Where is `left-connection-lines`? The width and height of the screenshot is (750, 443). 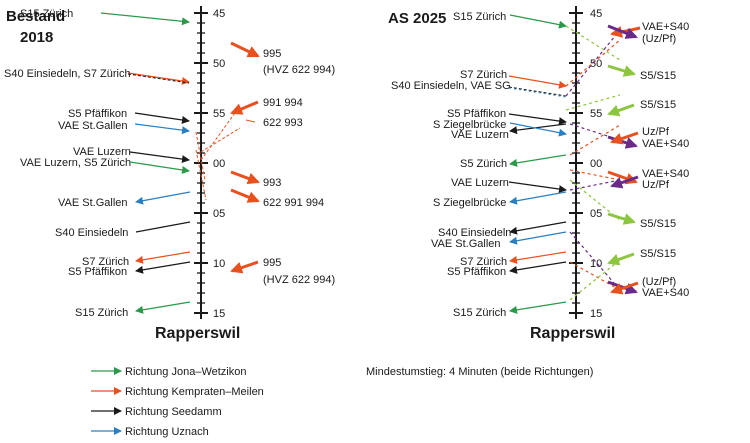 left-connection-lines is located at coordinates (218, 153).